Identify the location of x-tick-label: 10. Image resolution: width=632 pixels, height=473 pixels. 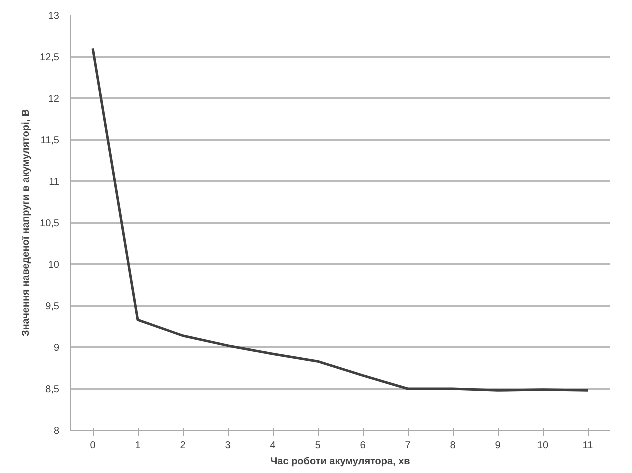
(543, 446).